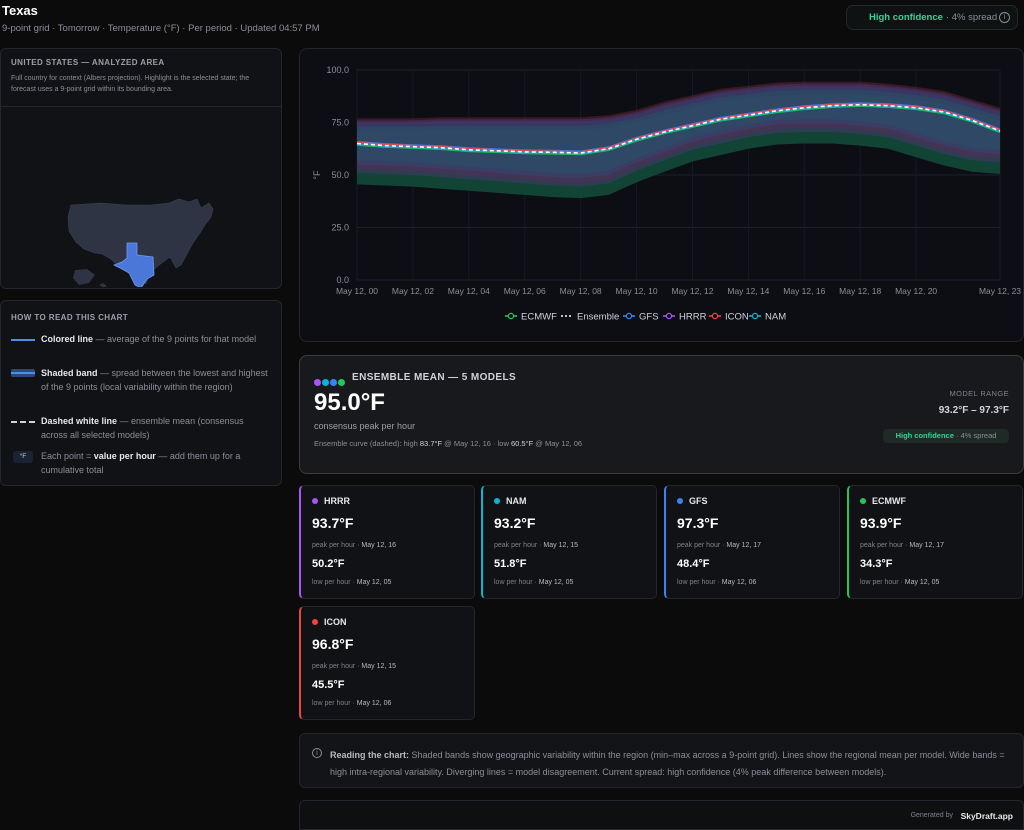  Describe the element at coordinates (973, 410) in the screenshot. I see `model-range-value: 93.2°F – 97.3°F` at that location.